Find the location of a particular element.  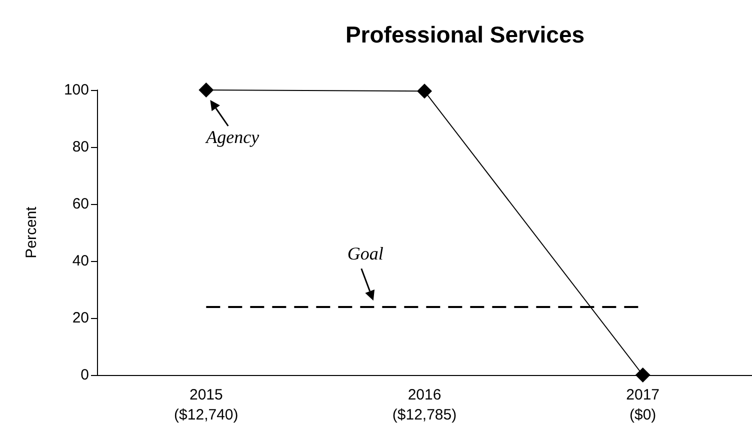

y-tick-label: 20 is located at coordinates (80, 318).